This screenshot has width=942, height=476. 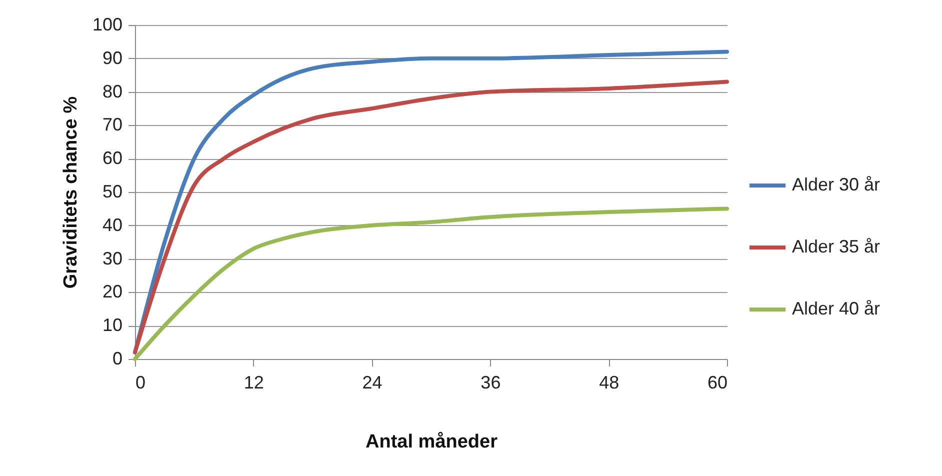 I want to click on x-tick-label: 36, so click(x=490, y=382).